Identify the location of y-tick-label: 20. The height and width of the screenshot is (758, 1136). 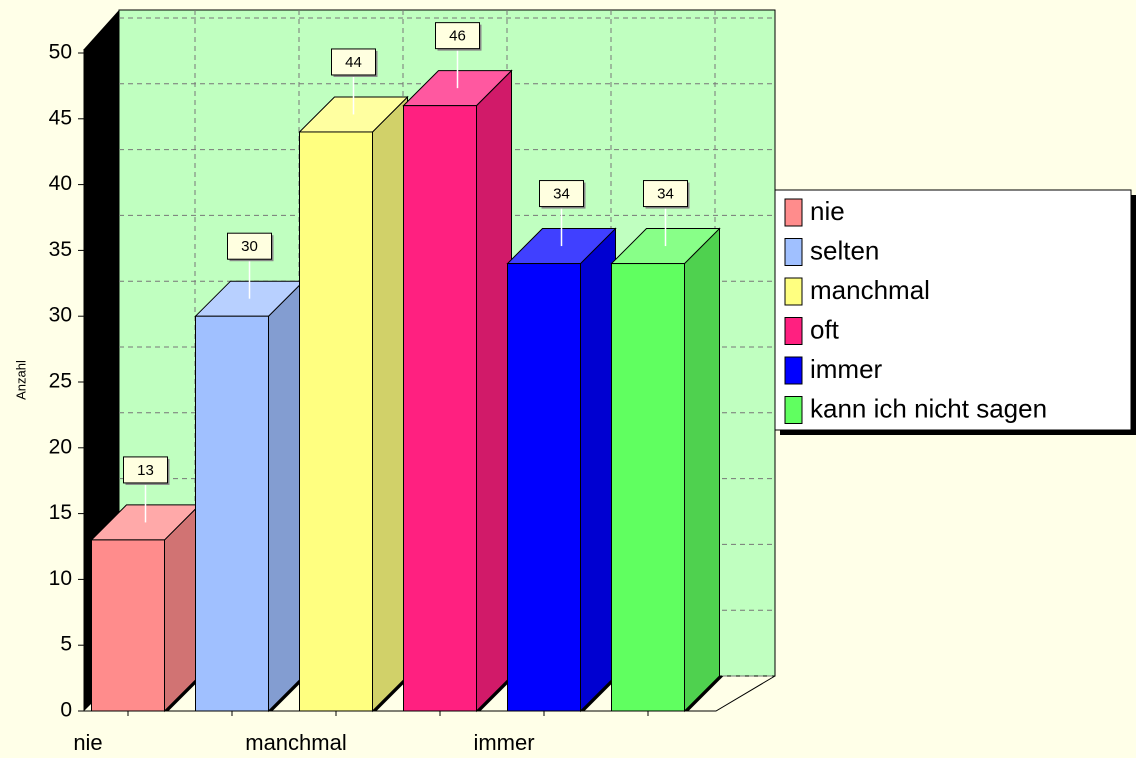
(60, 446).